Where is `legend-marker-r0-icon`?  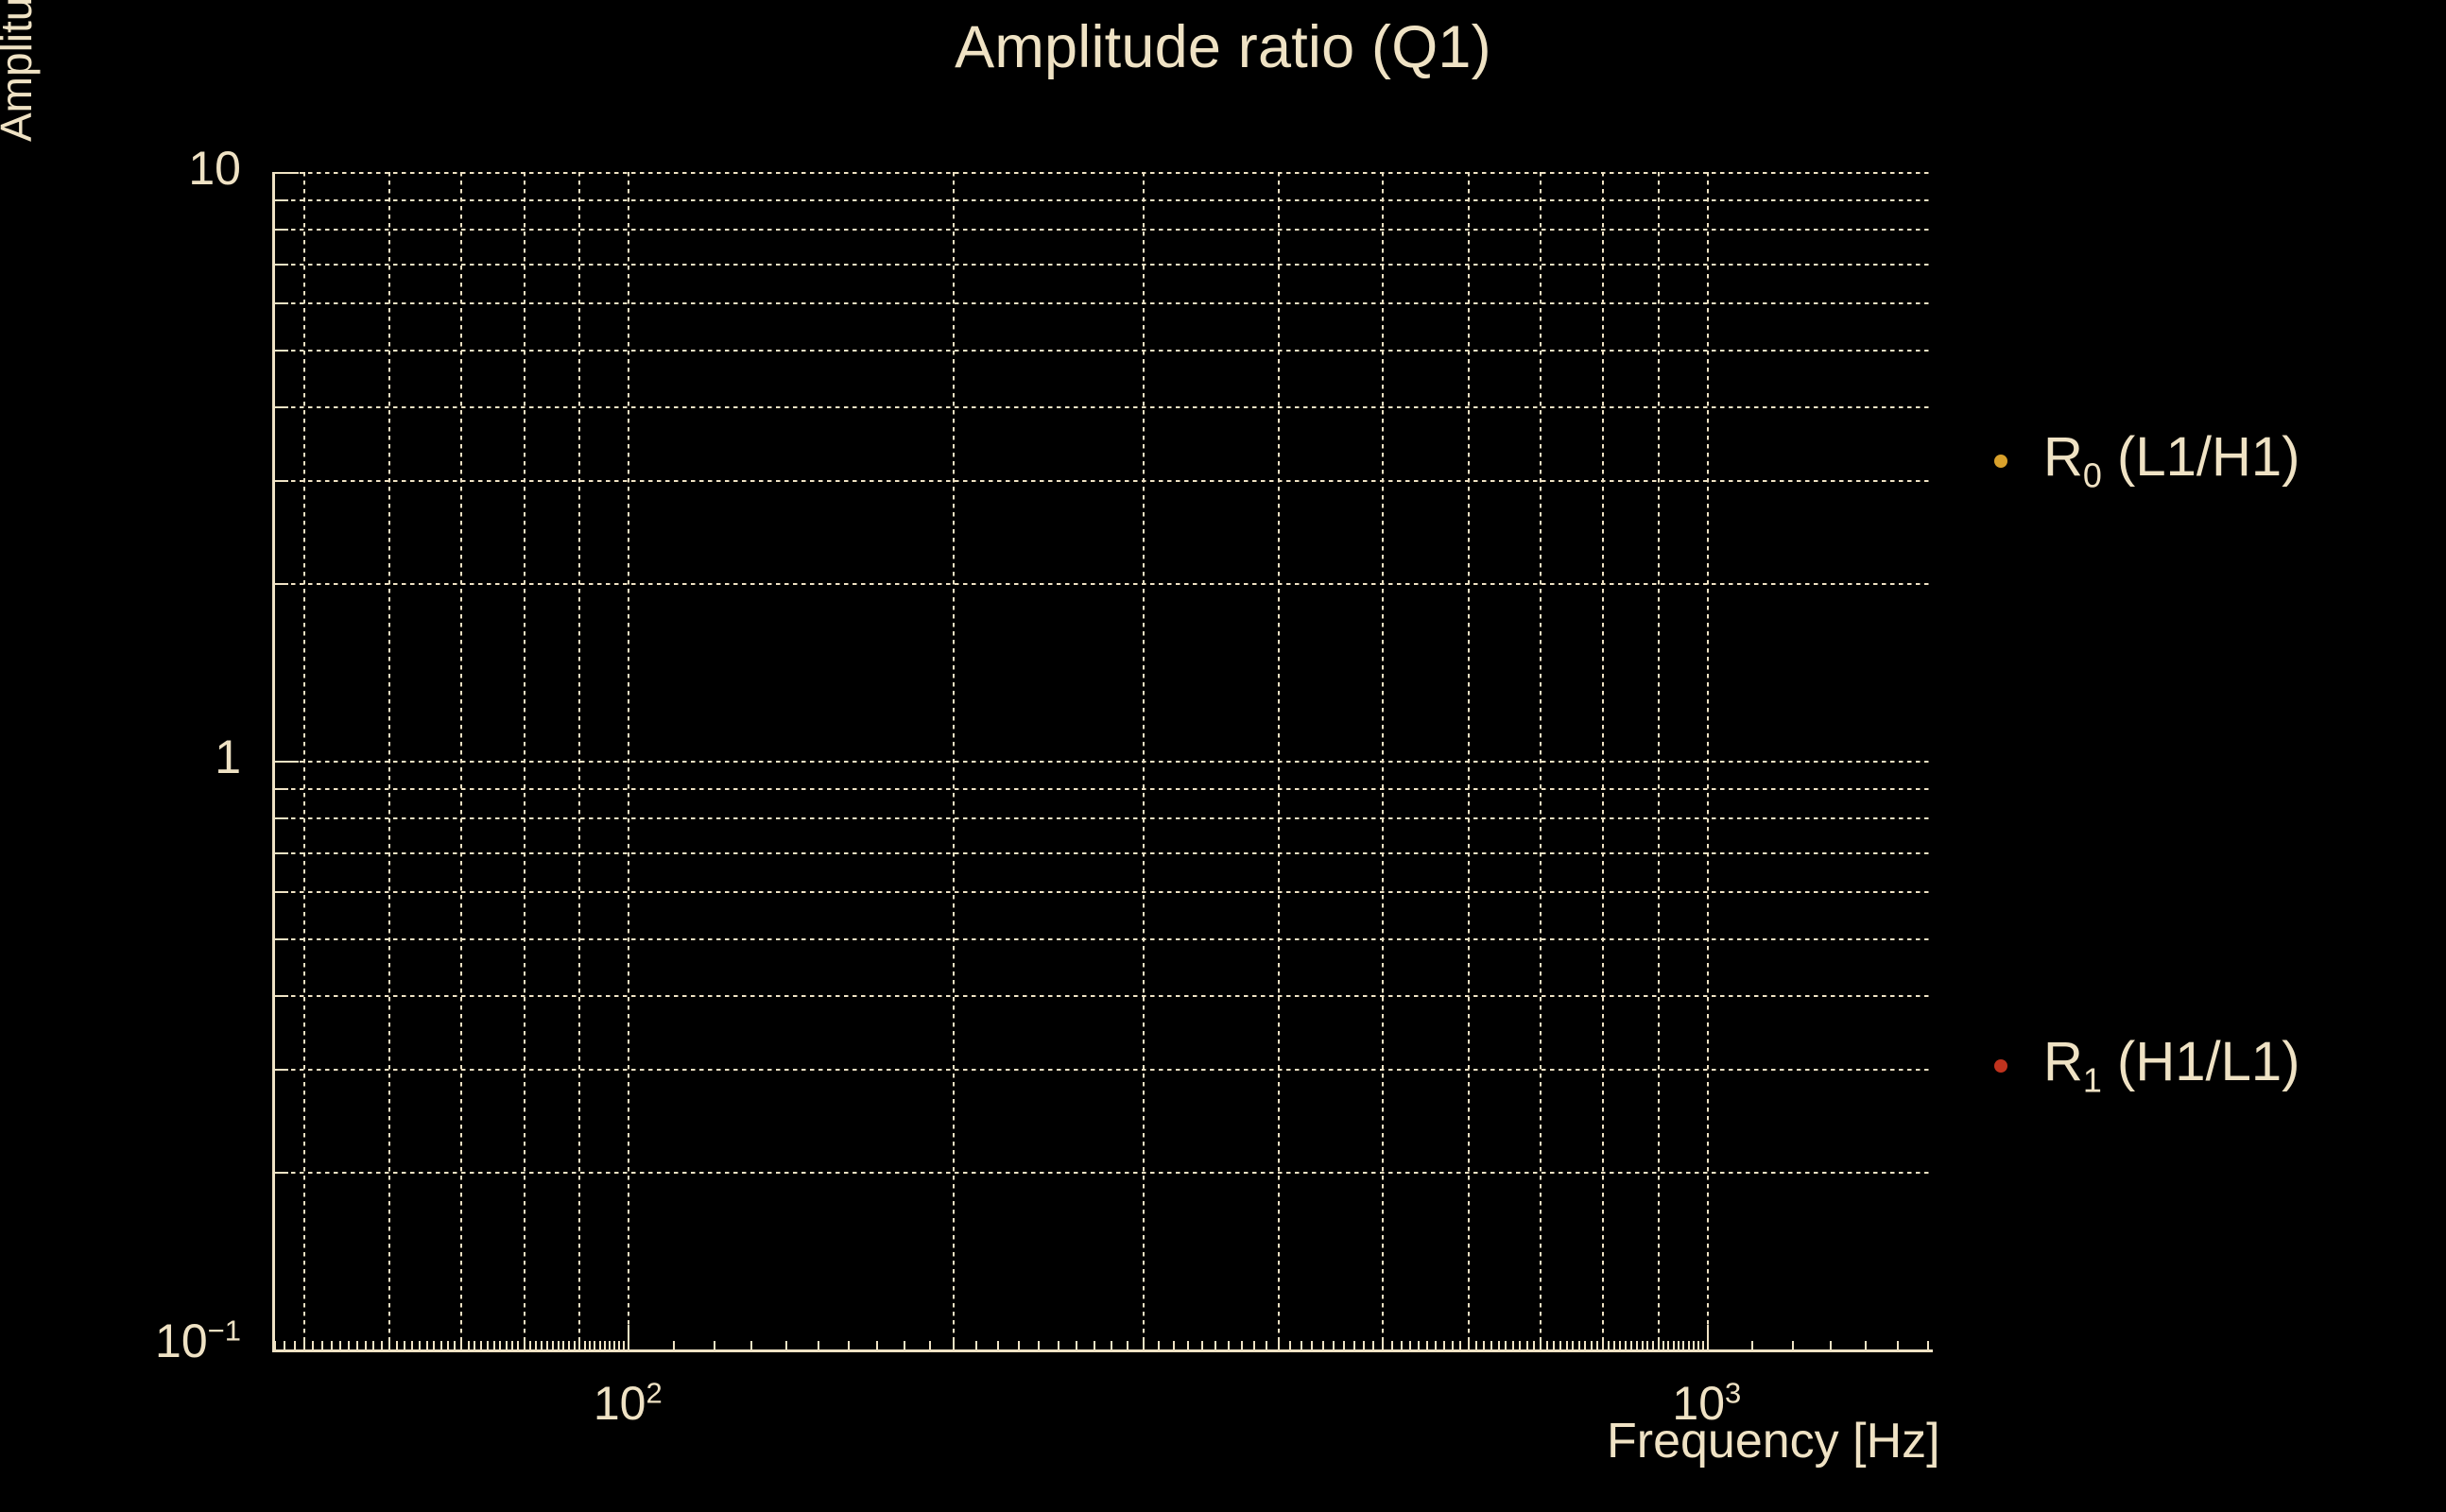
legend-marker-r0-icon is located at coordinates (2001, 462).